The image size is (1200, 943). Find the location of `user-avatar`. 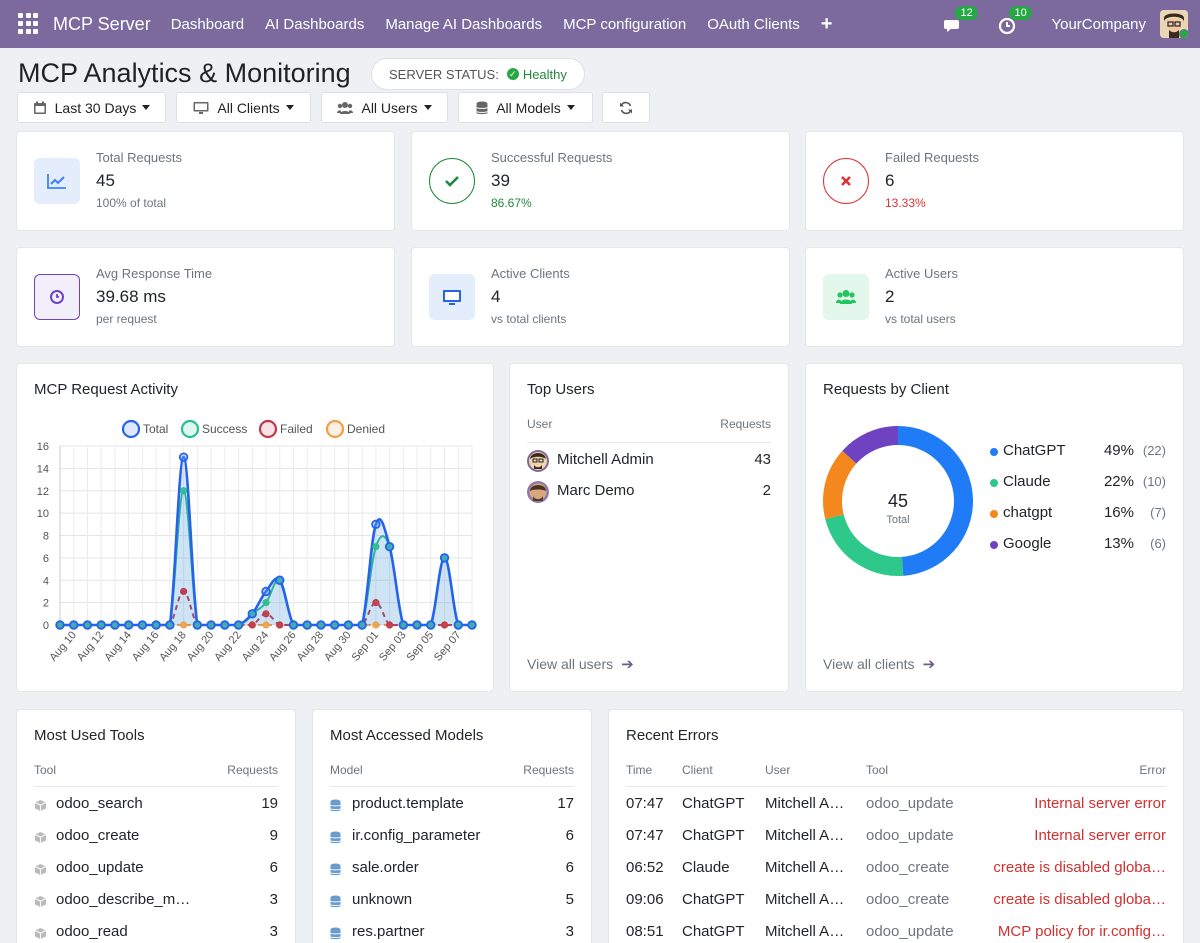

user-avatar is located at coordinates (1174, 24).